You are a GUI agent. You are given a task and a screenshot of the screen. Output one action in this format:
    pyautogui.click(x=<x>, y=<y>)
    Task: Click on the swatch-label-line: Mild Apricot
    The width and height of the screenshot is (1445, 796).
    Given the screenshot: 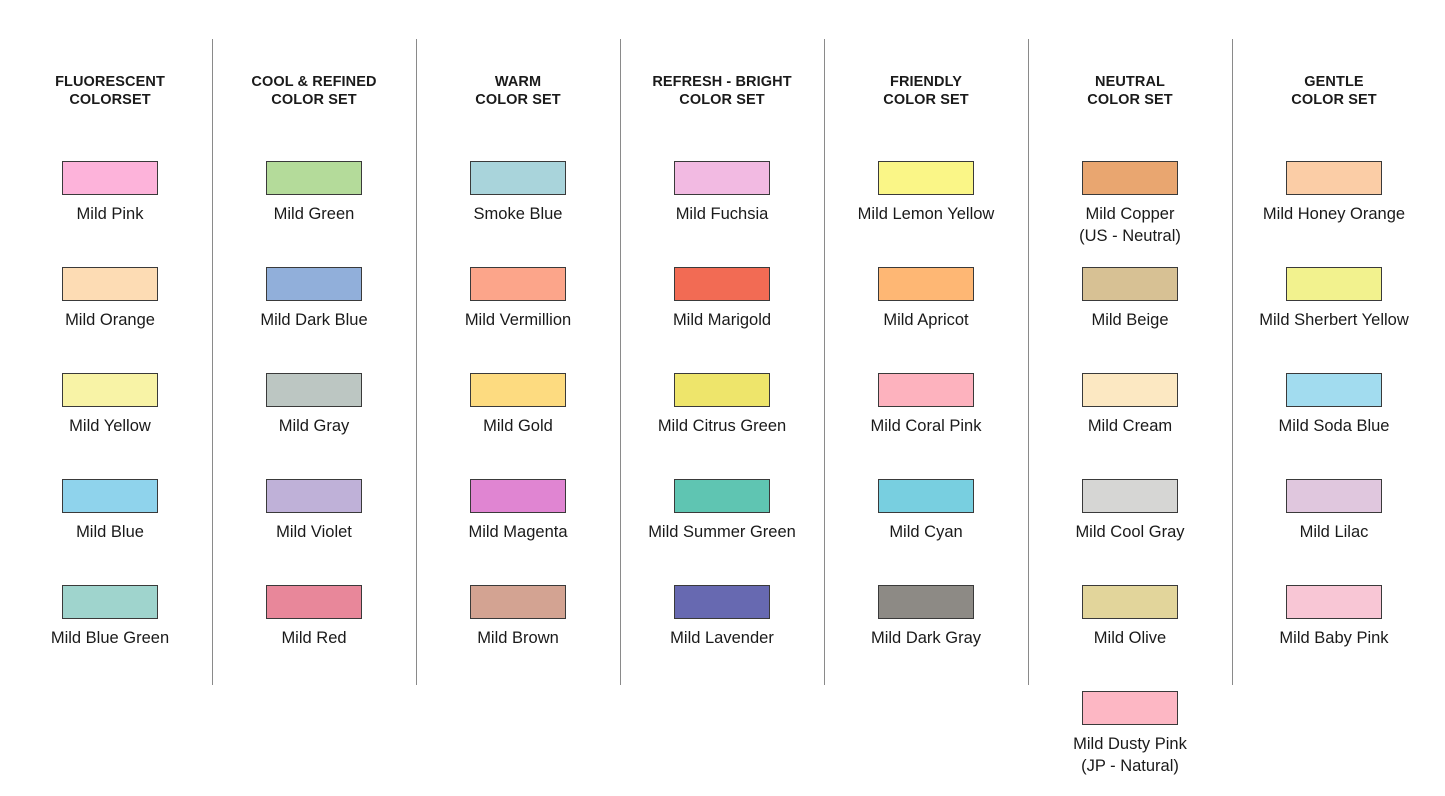 What is the action you would take?
    pyautogui.click(x=926, y=320)
    